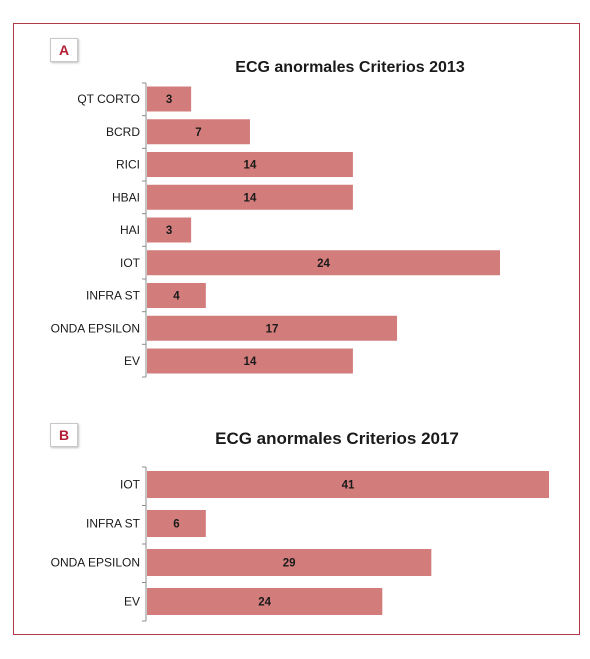 This screenshot has width=590, height=659. What do you see at coordinates (113, 296) in the screenshot?
I see `chart-a-category-label: INFRA ST` at bounding box center [113, 296].